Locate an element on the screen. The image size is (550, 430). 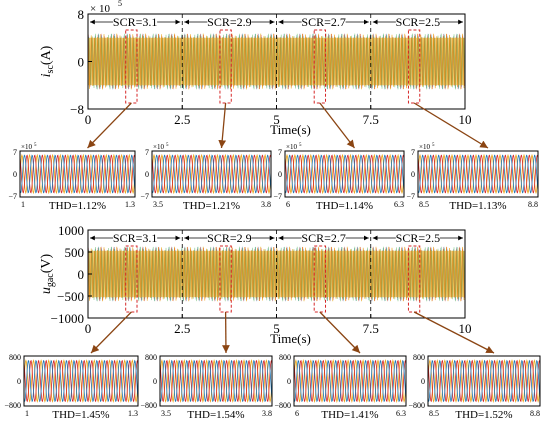
y-axis-label: isc(A) is located at coordinates (47, 61).